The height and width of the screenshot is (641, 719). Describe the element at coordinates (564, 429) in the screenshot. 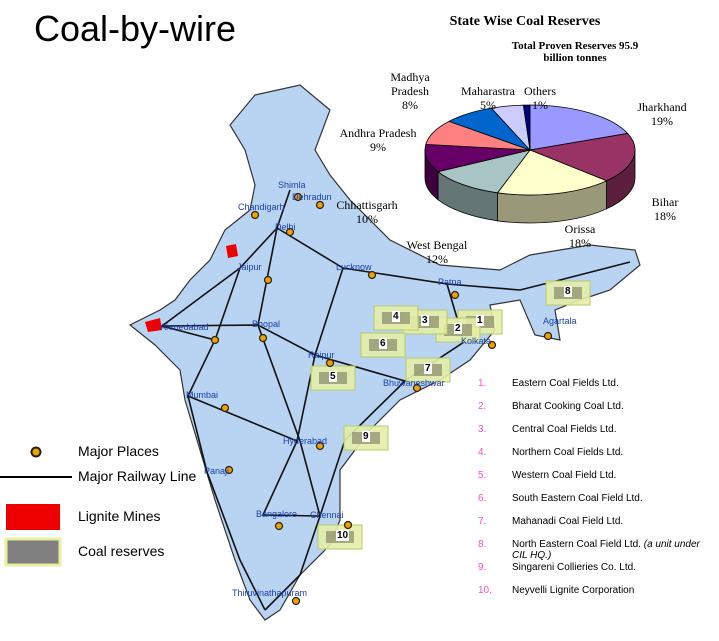

I see `company-name-text: Central Coal Fields Ltd.` at that location.